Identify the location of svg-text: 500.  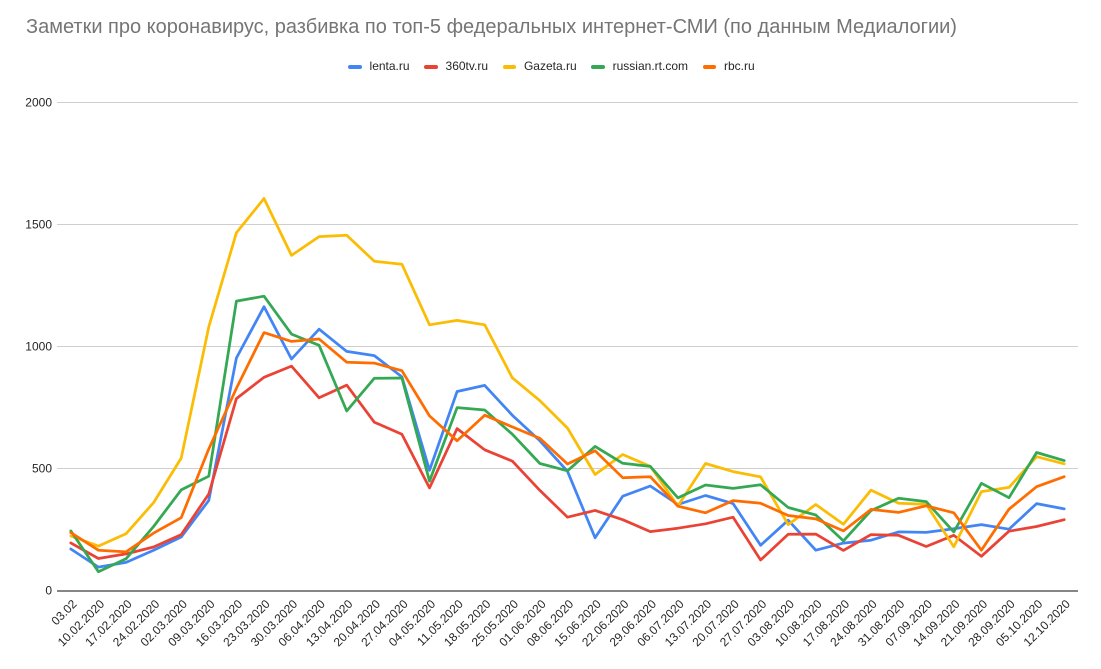
(42, 469).